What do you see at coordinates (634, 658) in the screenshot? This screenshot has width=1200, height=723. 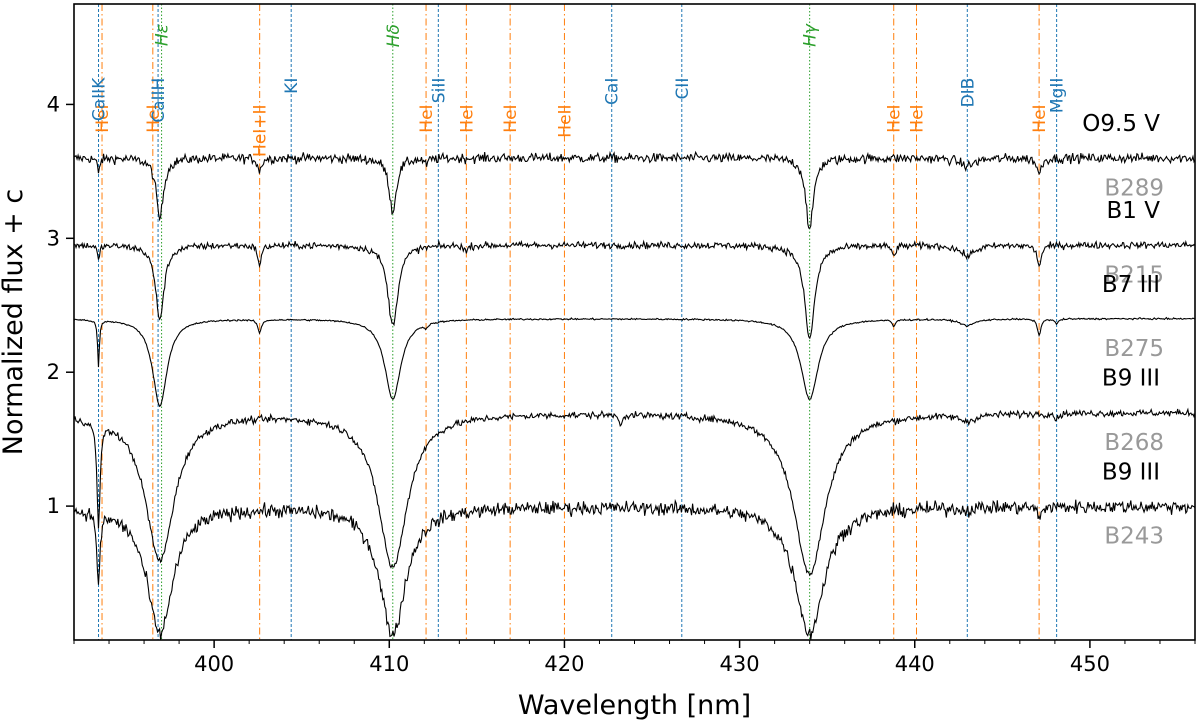 I see `x-axis: 400 410 420 430 440 450` at bounding box center [634, 658].